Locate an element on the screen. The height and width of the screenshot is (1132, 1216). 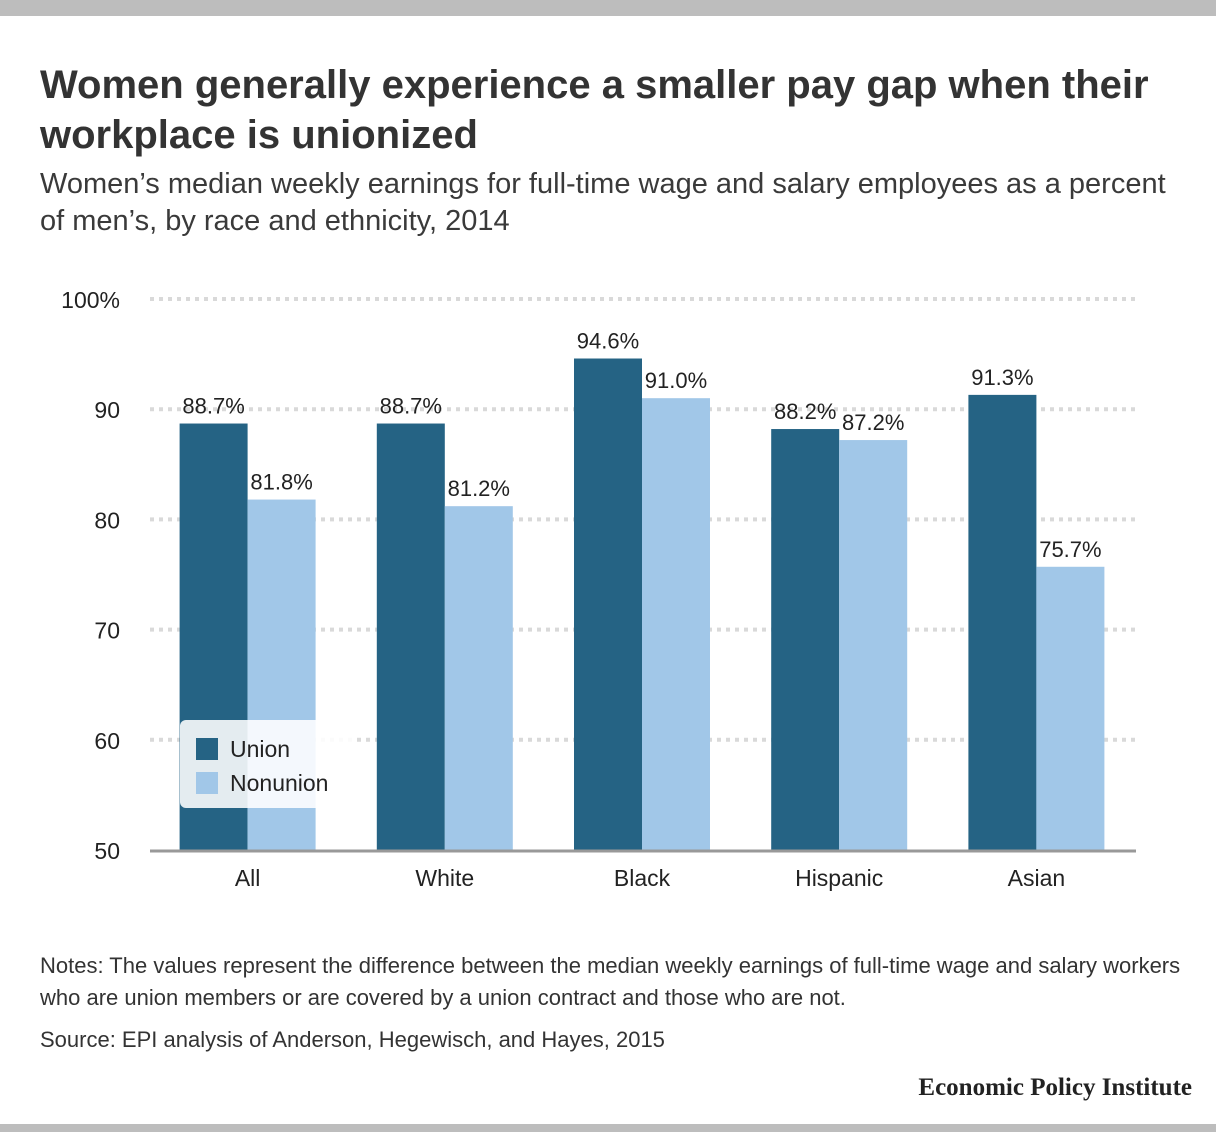
bar-nonunion-black is located at coordinates (676, 624).